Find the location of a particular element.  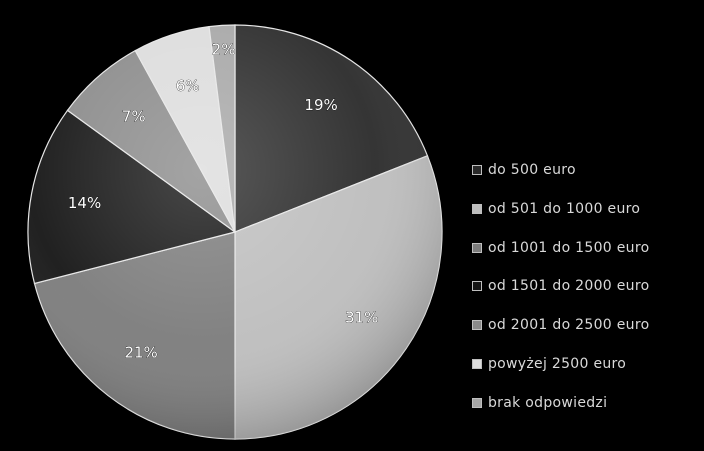

data-label-3: 21% is located at coordinates (140, 353).